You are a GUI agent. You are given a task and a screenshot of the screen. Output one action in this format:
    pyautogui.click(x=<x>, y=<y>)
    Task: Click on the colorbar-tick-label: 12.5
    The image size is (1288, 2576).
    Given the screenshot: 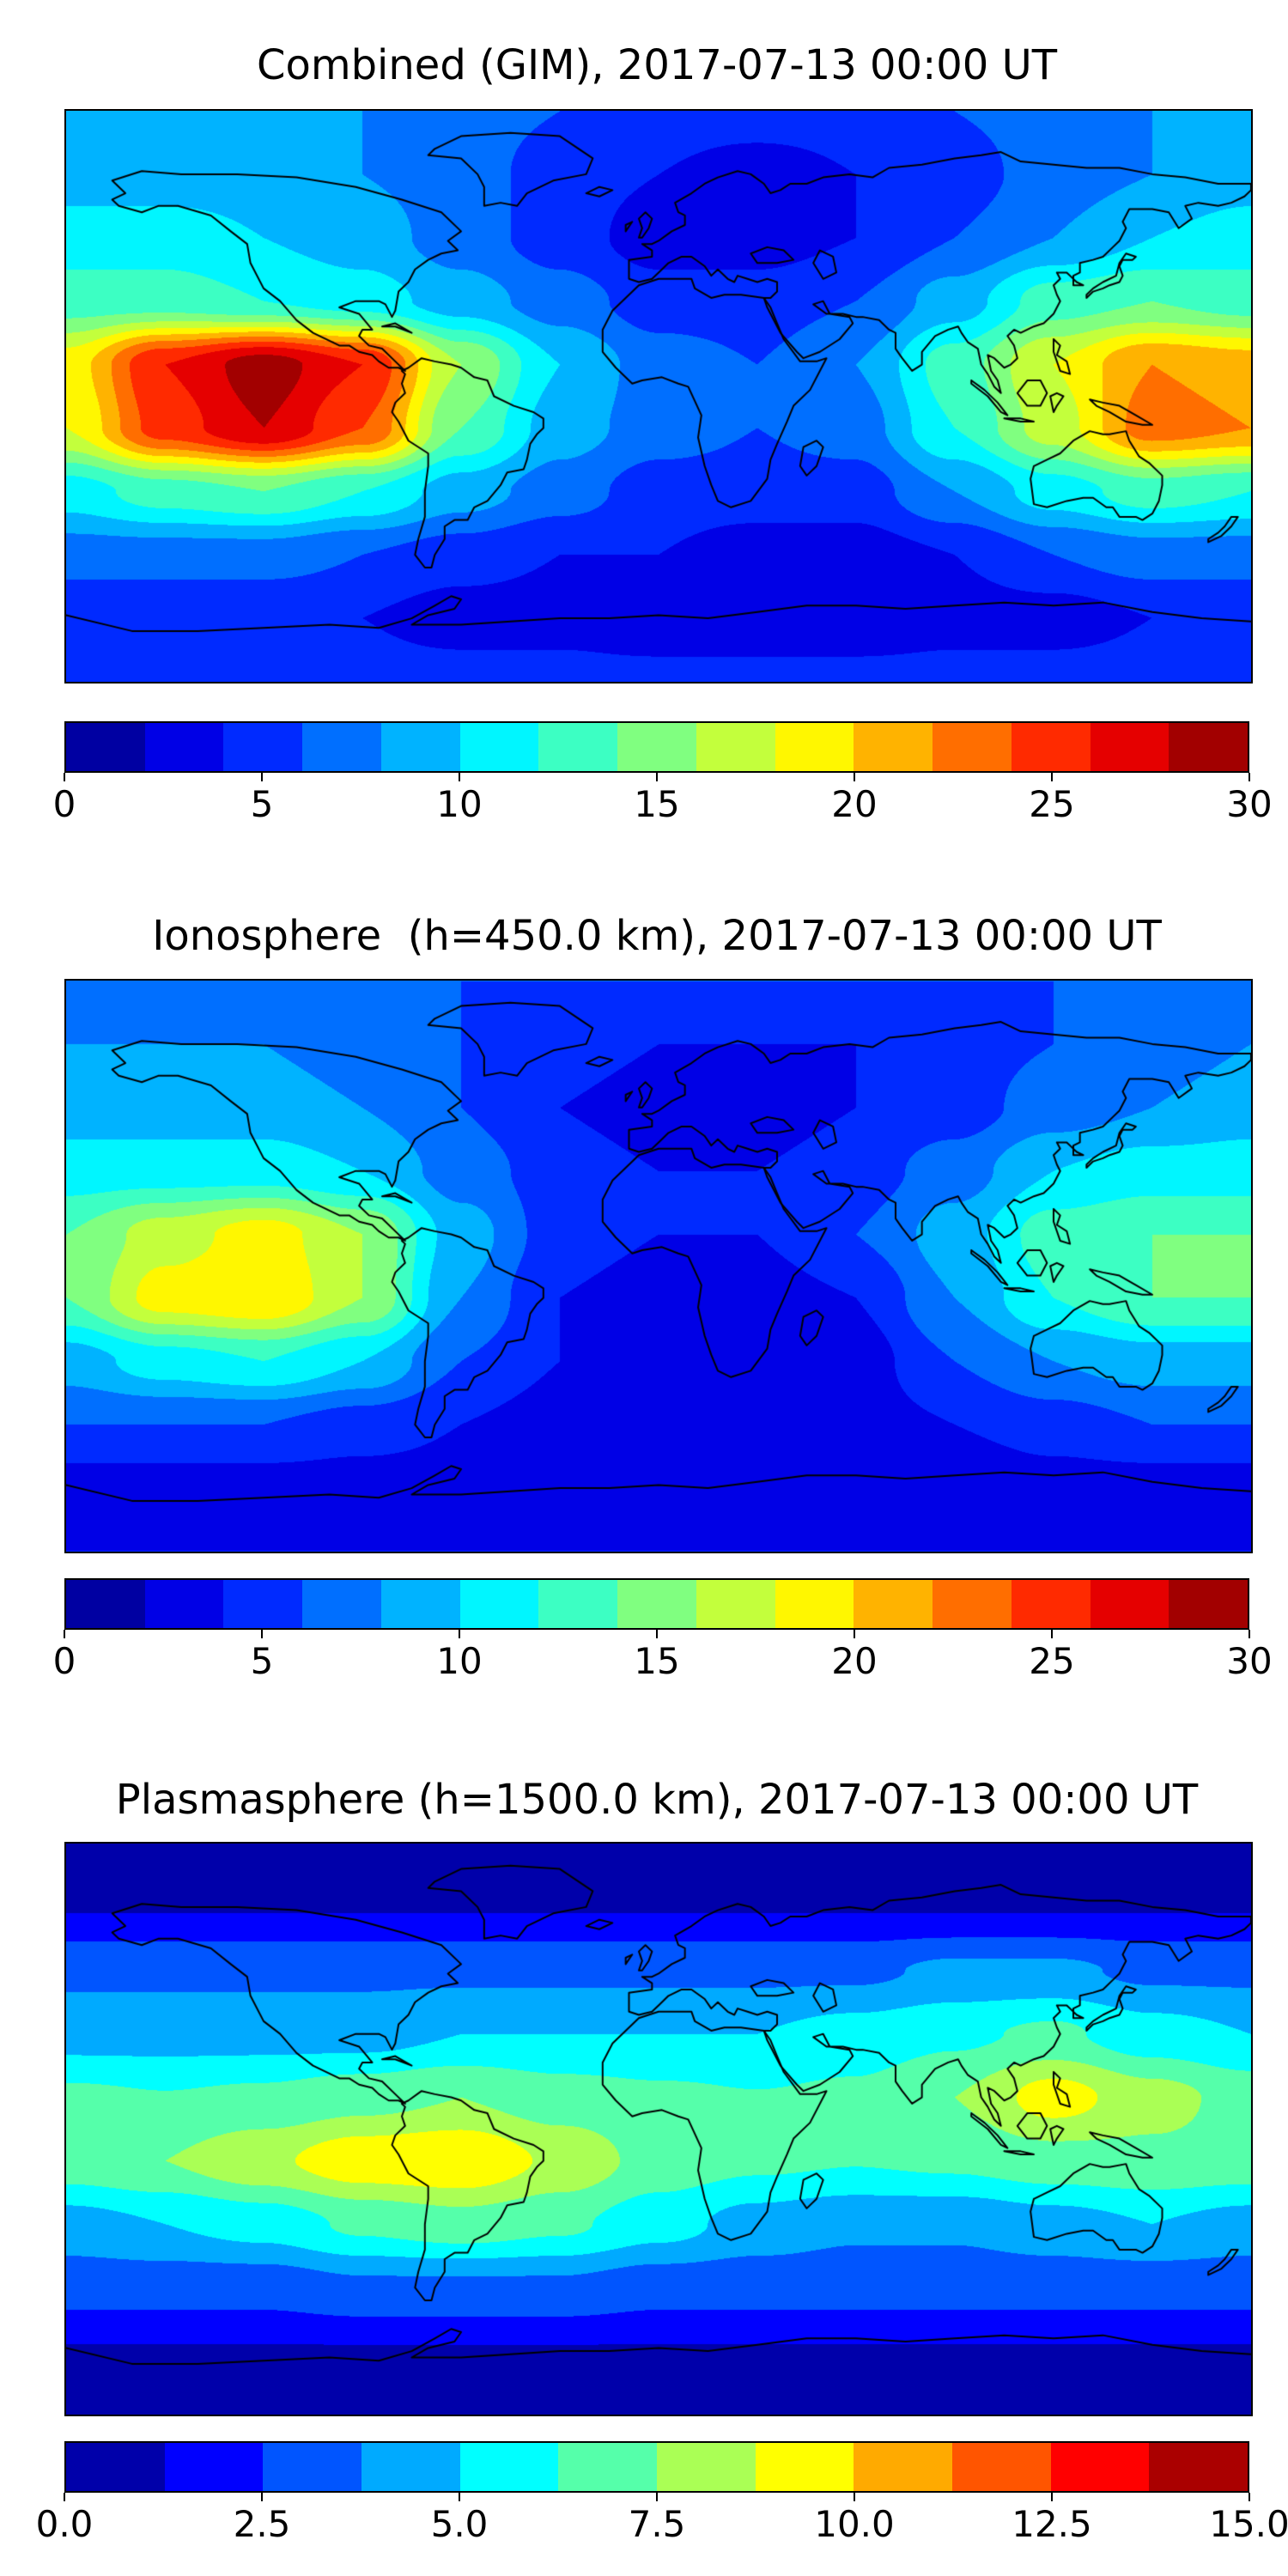 What is the action you would take?
    pyautogui.click(x=1052, y=2524)
    